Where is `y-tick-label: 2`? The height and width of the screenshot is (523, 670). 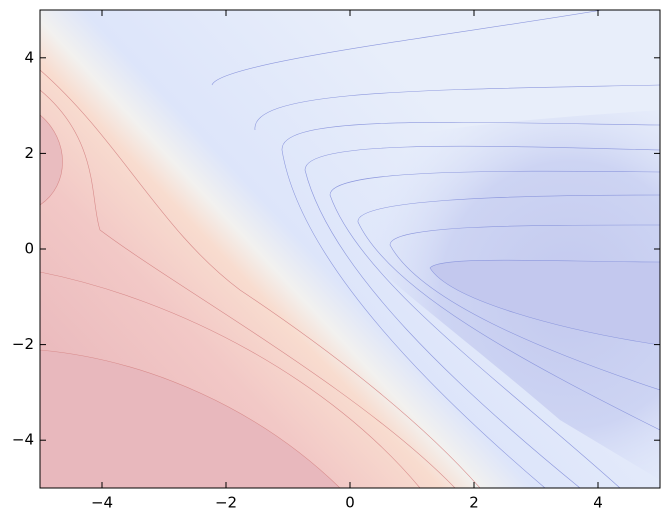 y-tick-label: 2 is located at coordinates (29, 153).